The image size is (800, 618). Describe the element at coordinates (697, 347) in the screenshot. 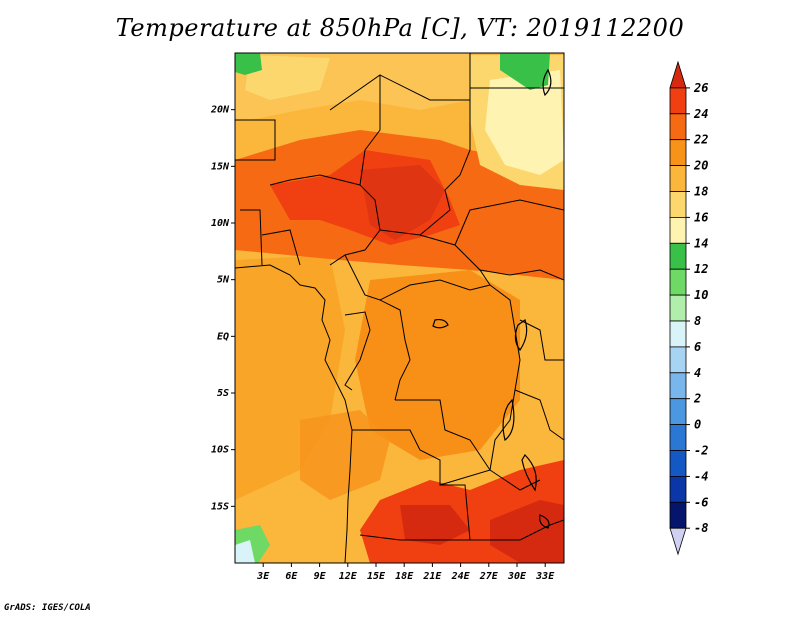

I see `colorbar-label: 6` at that location.